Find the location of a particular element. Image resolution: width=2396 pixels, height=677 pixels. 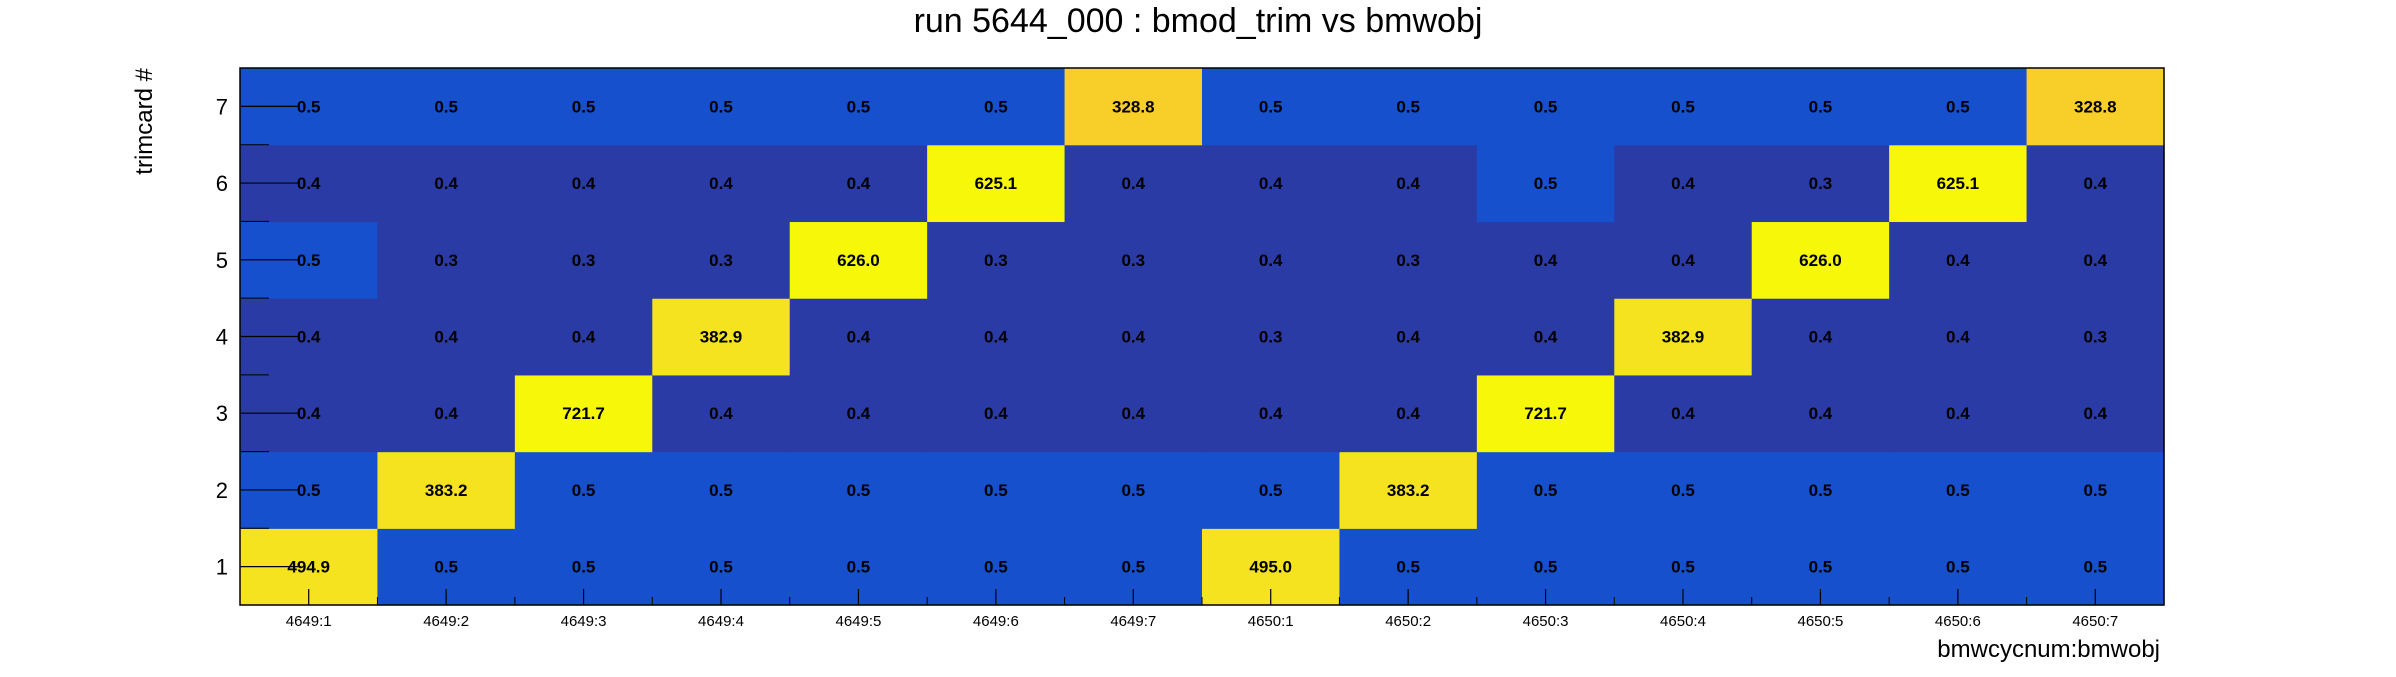

cell-value-label: 383.2 is located at coordinates (446, 490).